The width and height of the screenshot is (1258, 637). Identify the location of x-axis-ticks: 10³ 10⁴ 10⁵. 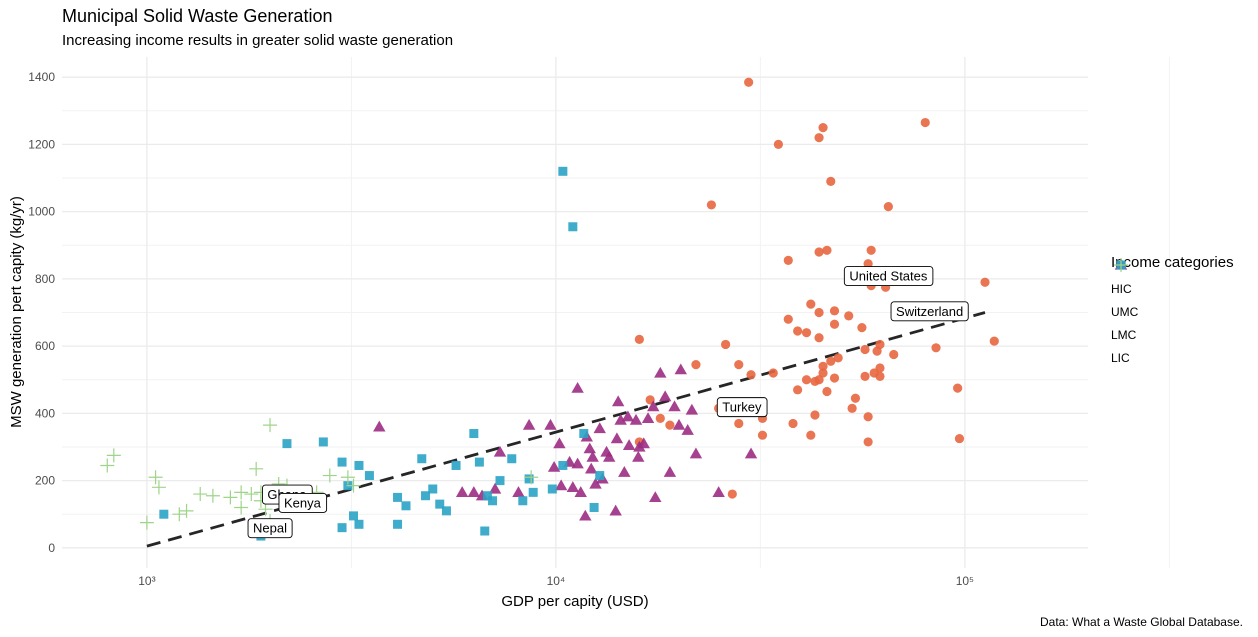
(556, 581).